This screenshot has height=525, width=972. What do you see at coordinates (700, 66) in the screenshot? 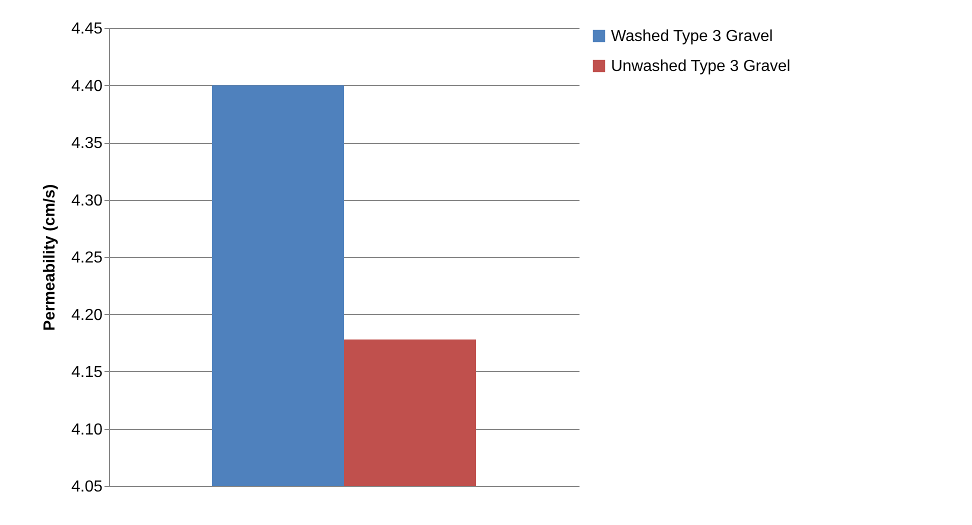
I see `legend-label: Unwashed Type 3 Gravel` at bounding box center [700, 66].